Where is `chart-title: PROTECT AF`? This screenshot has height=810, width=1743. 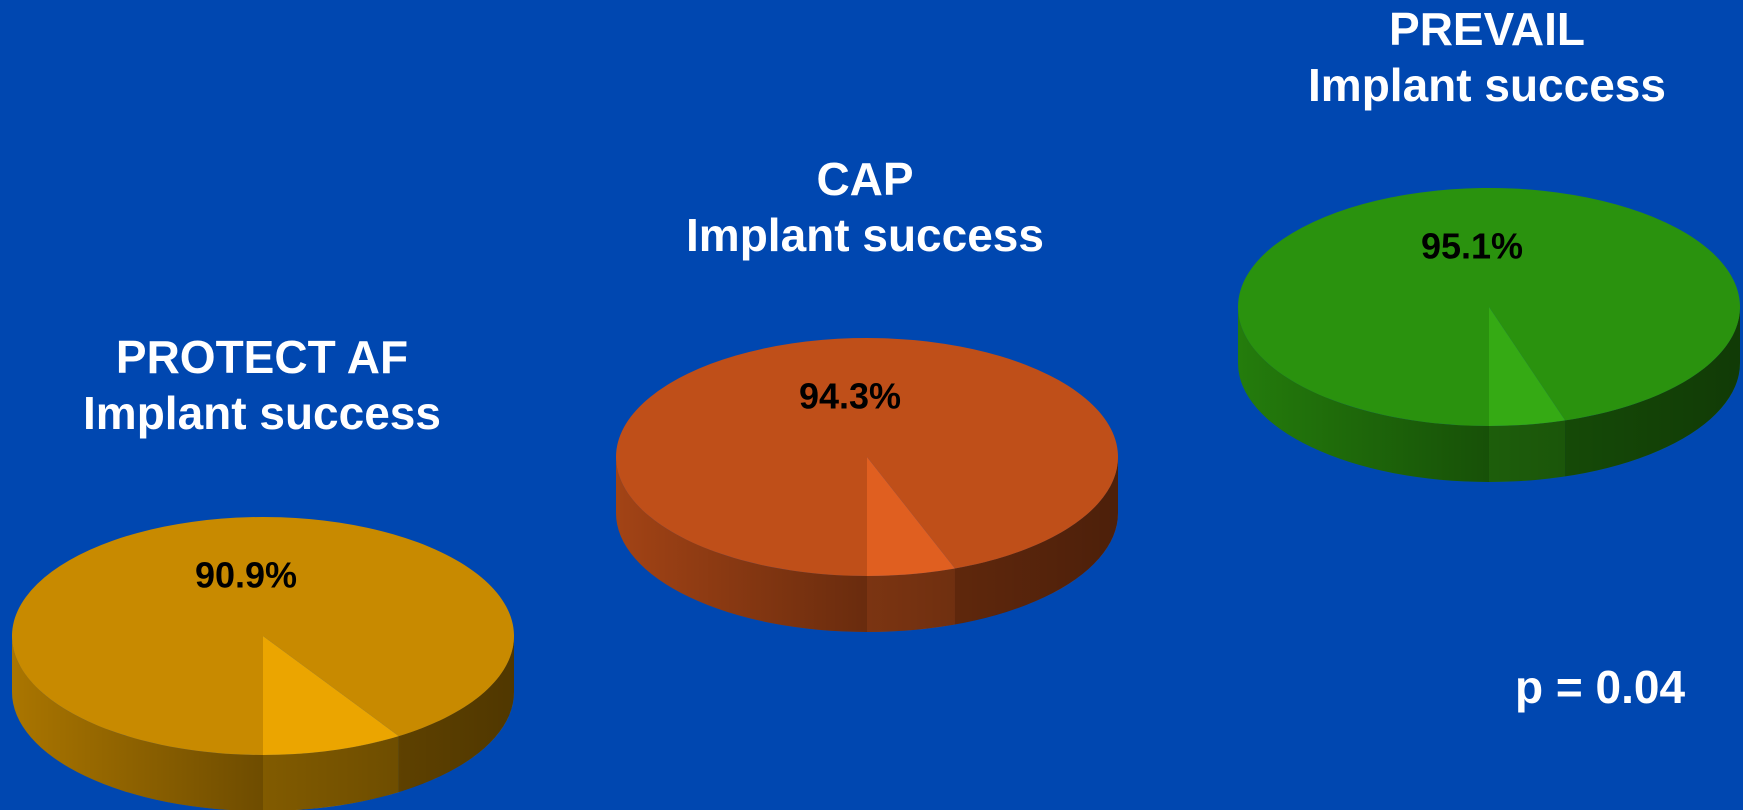
chart-title: PROTECT AF is located at coordinates (262, 357).